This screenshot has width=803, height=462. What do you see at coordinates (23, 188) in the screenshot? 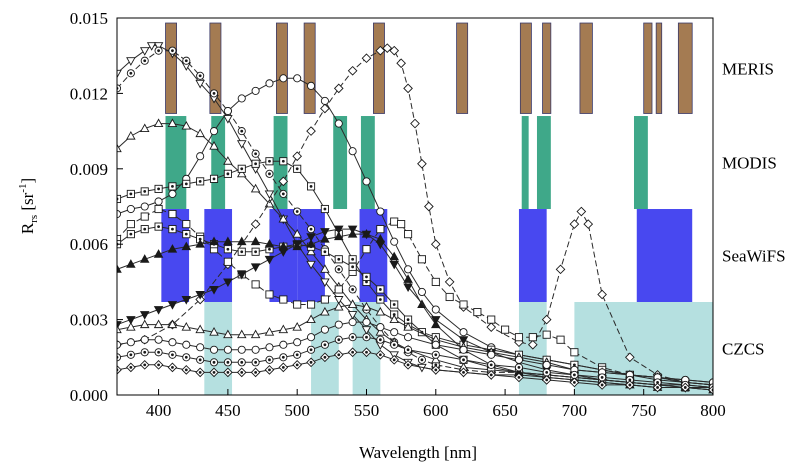
I see `y-axis-label-exp: -1` at bounding box center [23, 188].